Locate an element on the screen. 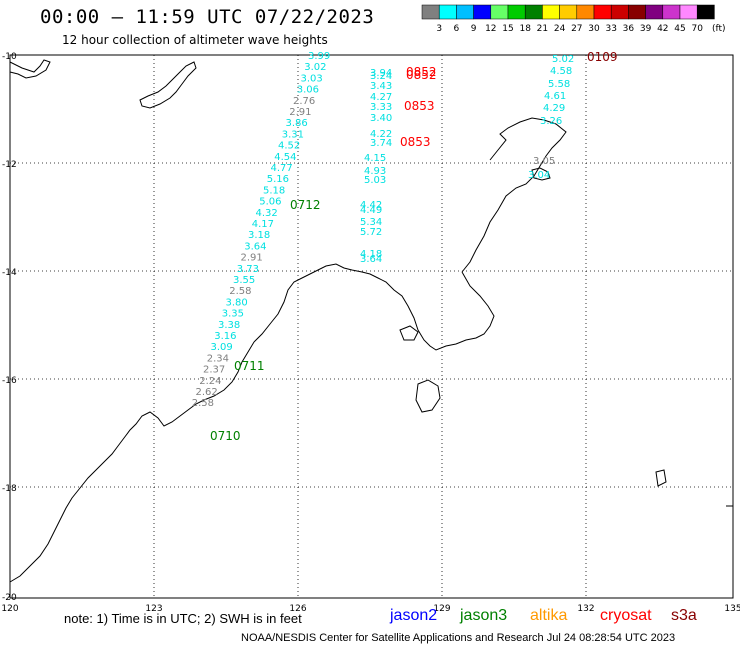 This screenshot has height=650, width=740. swh-reading: 4.15 is located at coordinates (375, 158).